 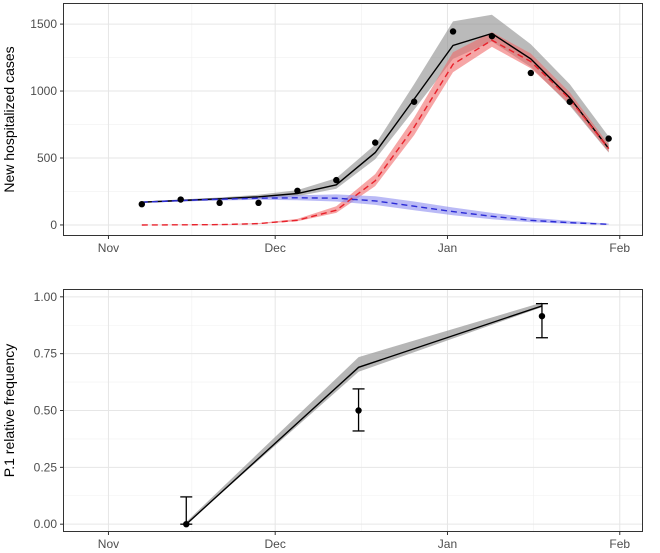 I want to click on y-tick-label: 0.75, so click(x=46, y=354).